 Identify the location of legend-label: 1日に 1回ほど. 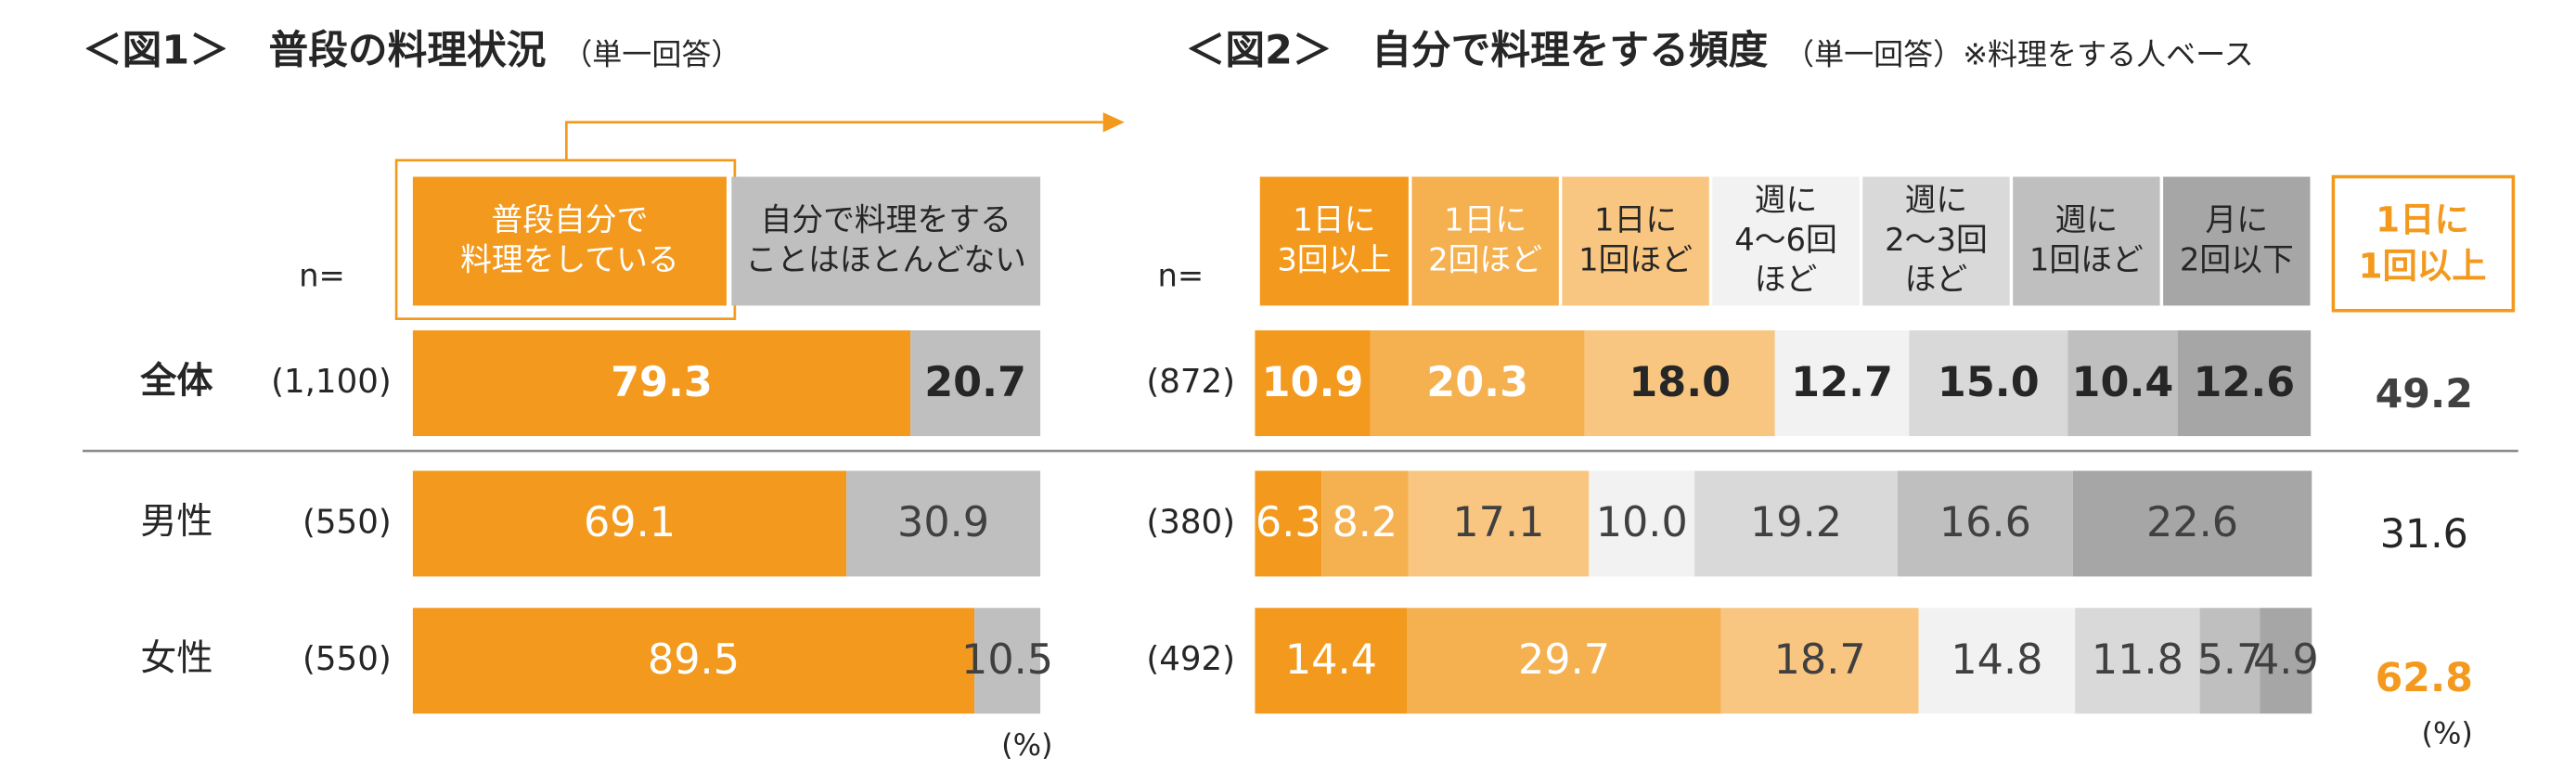
(1635, 239).